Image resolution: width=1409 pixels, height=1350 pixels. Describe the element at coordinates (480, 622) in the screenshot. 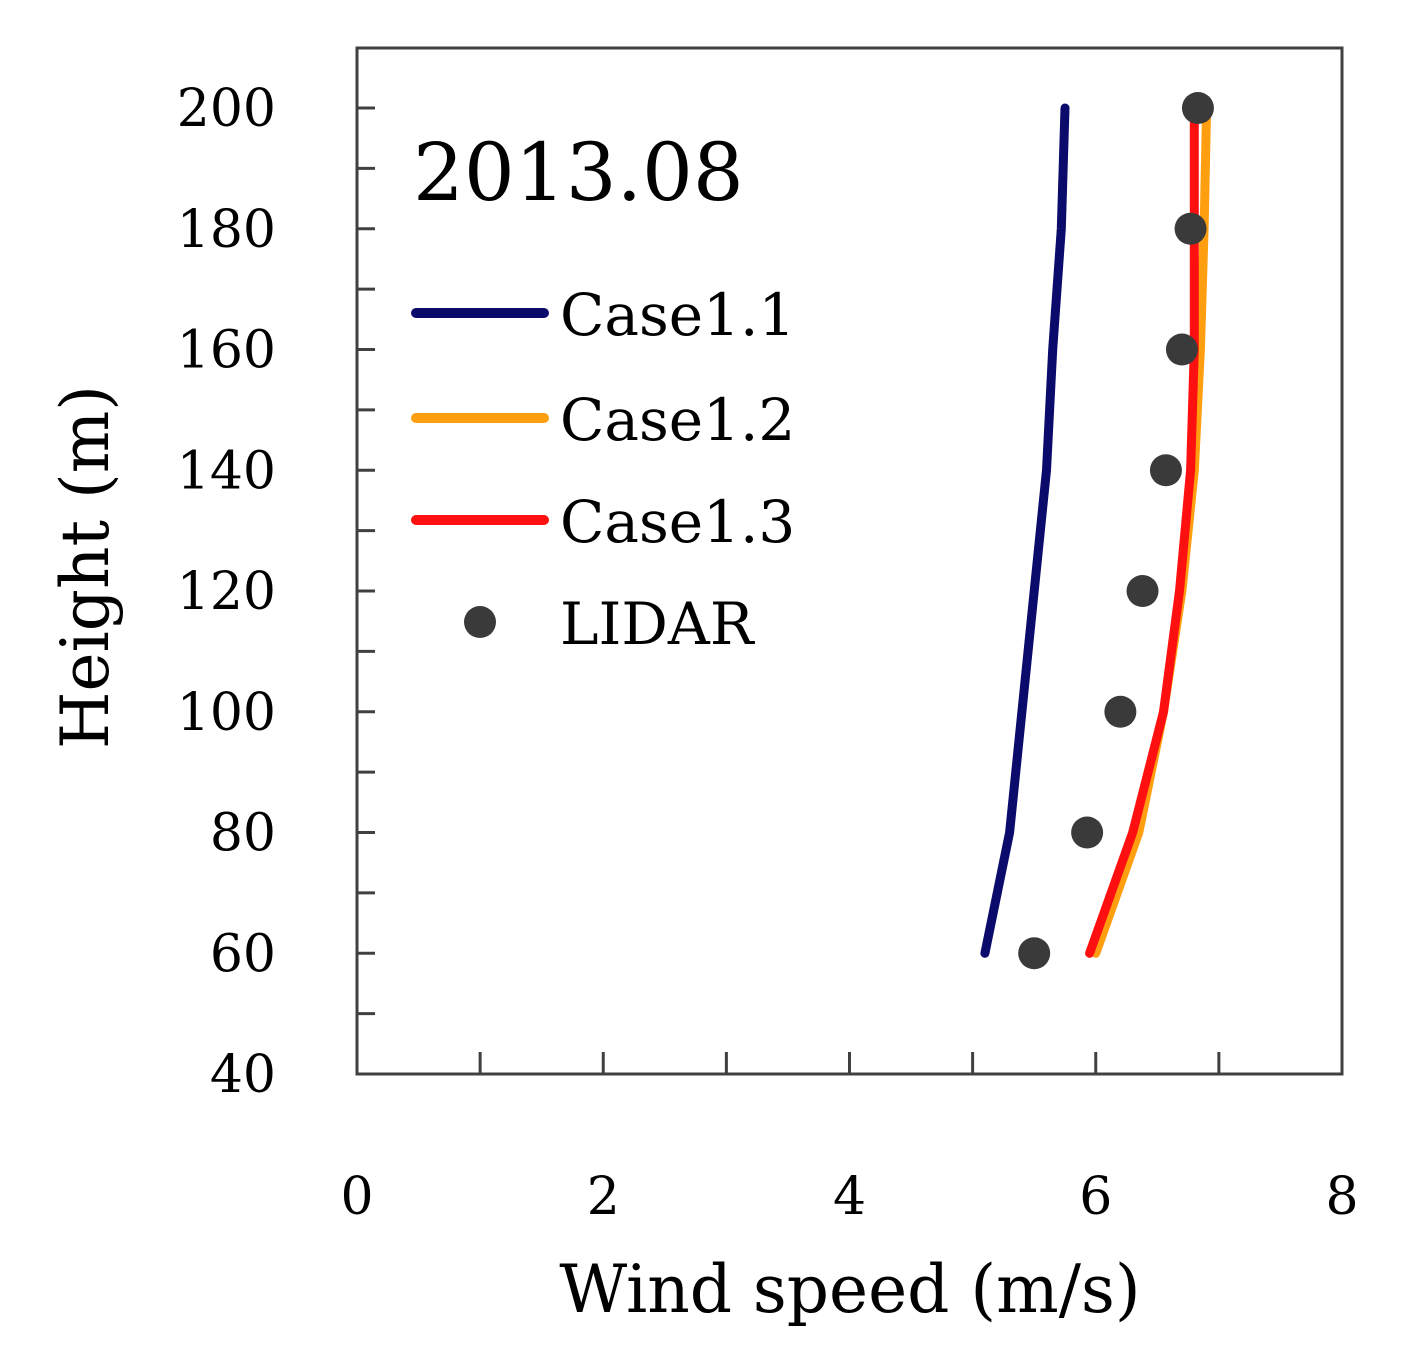

I see `legend-swatch-lidar` at that location.